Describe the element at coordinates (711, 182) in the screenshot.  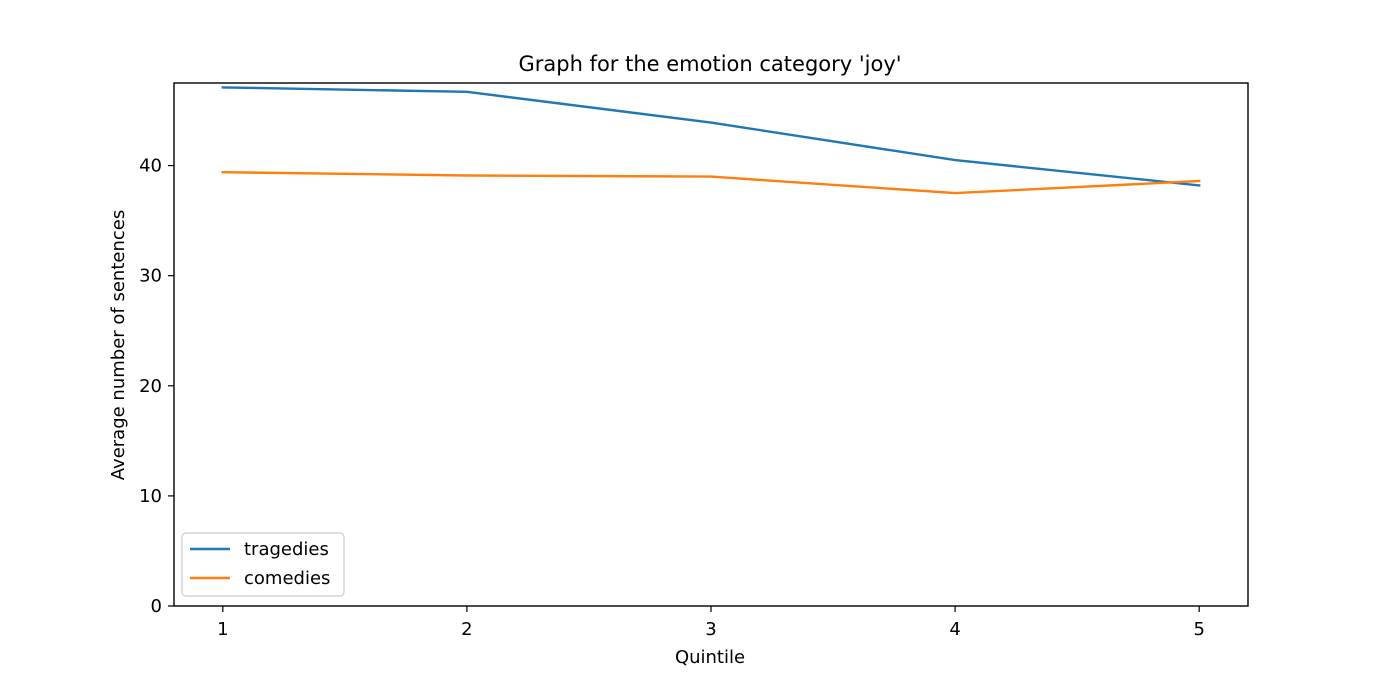
I see `series-line-comedies` at that location.